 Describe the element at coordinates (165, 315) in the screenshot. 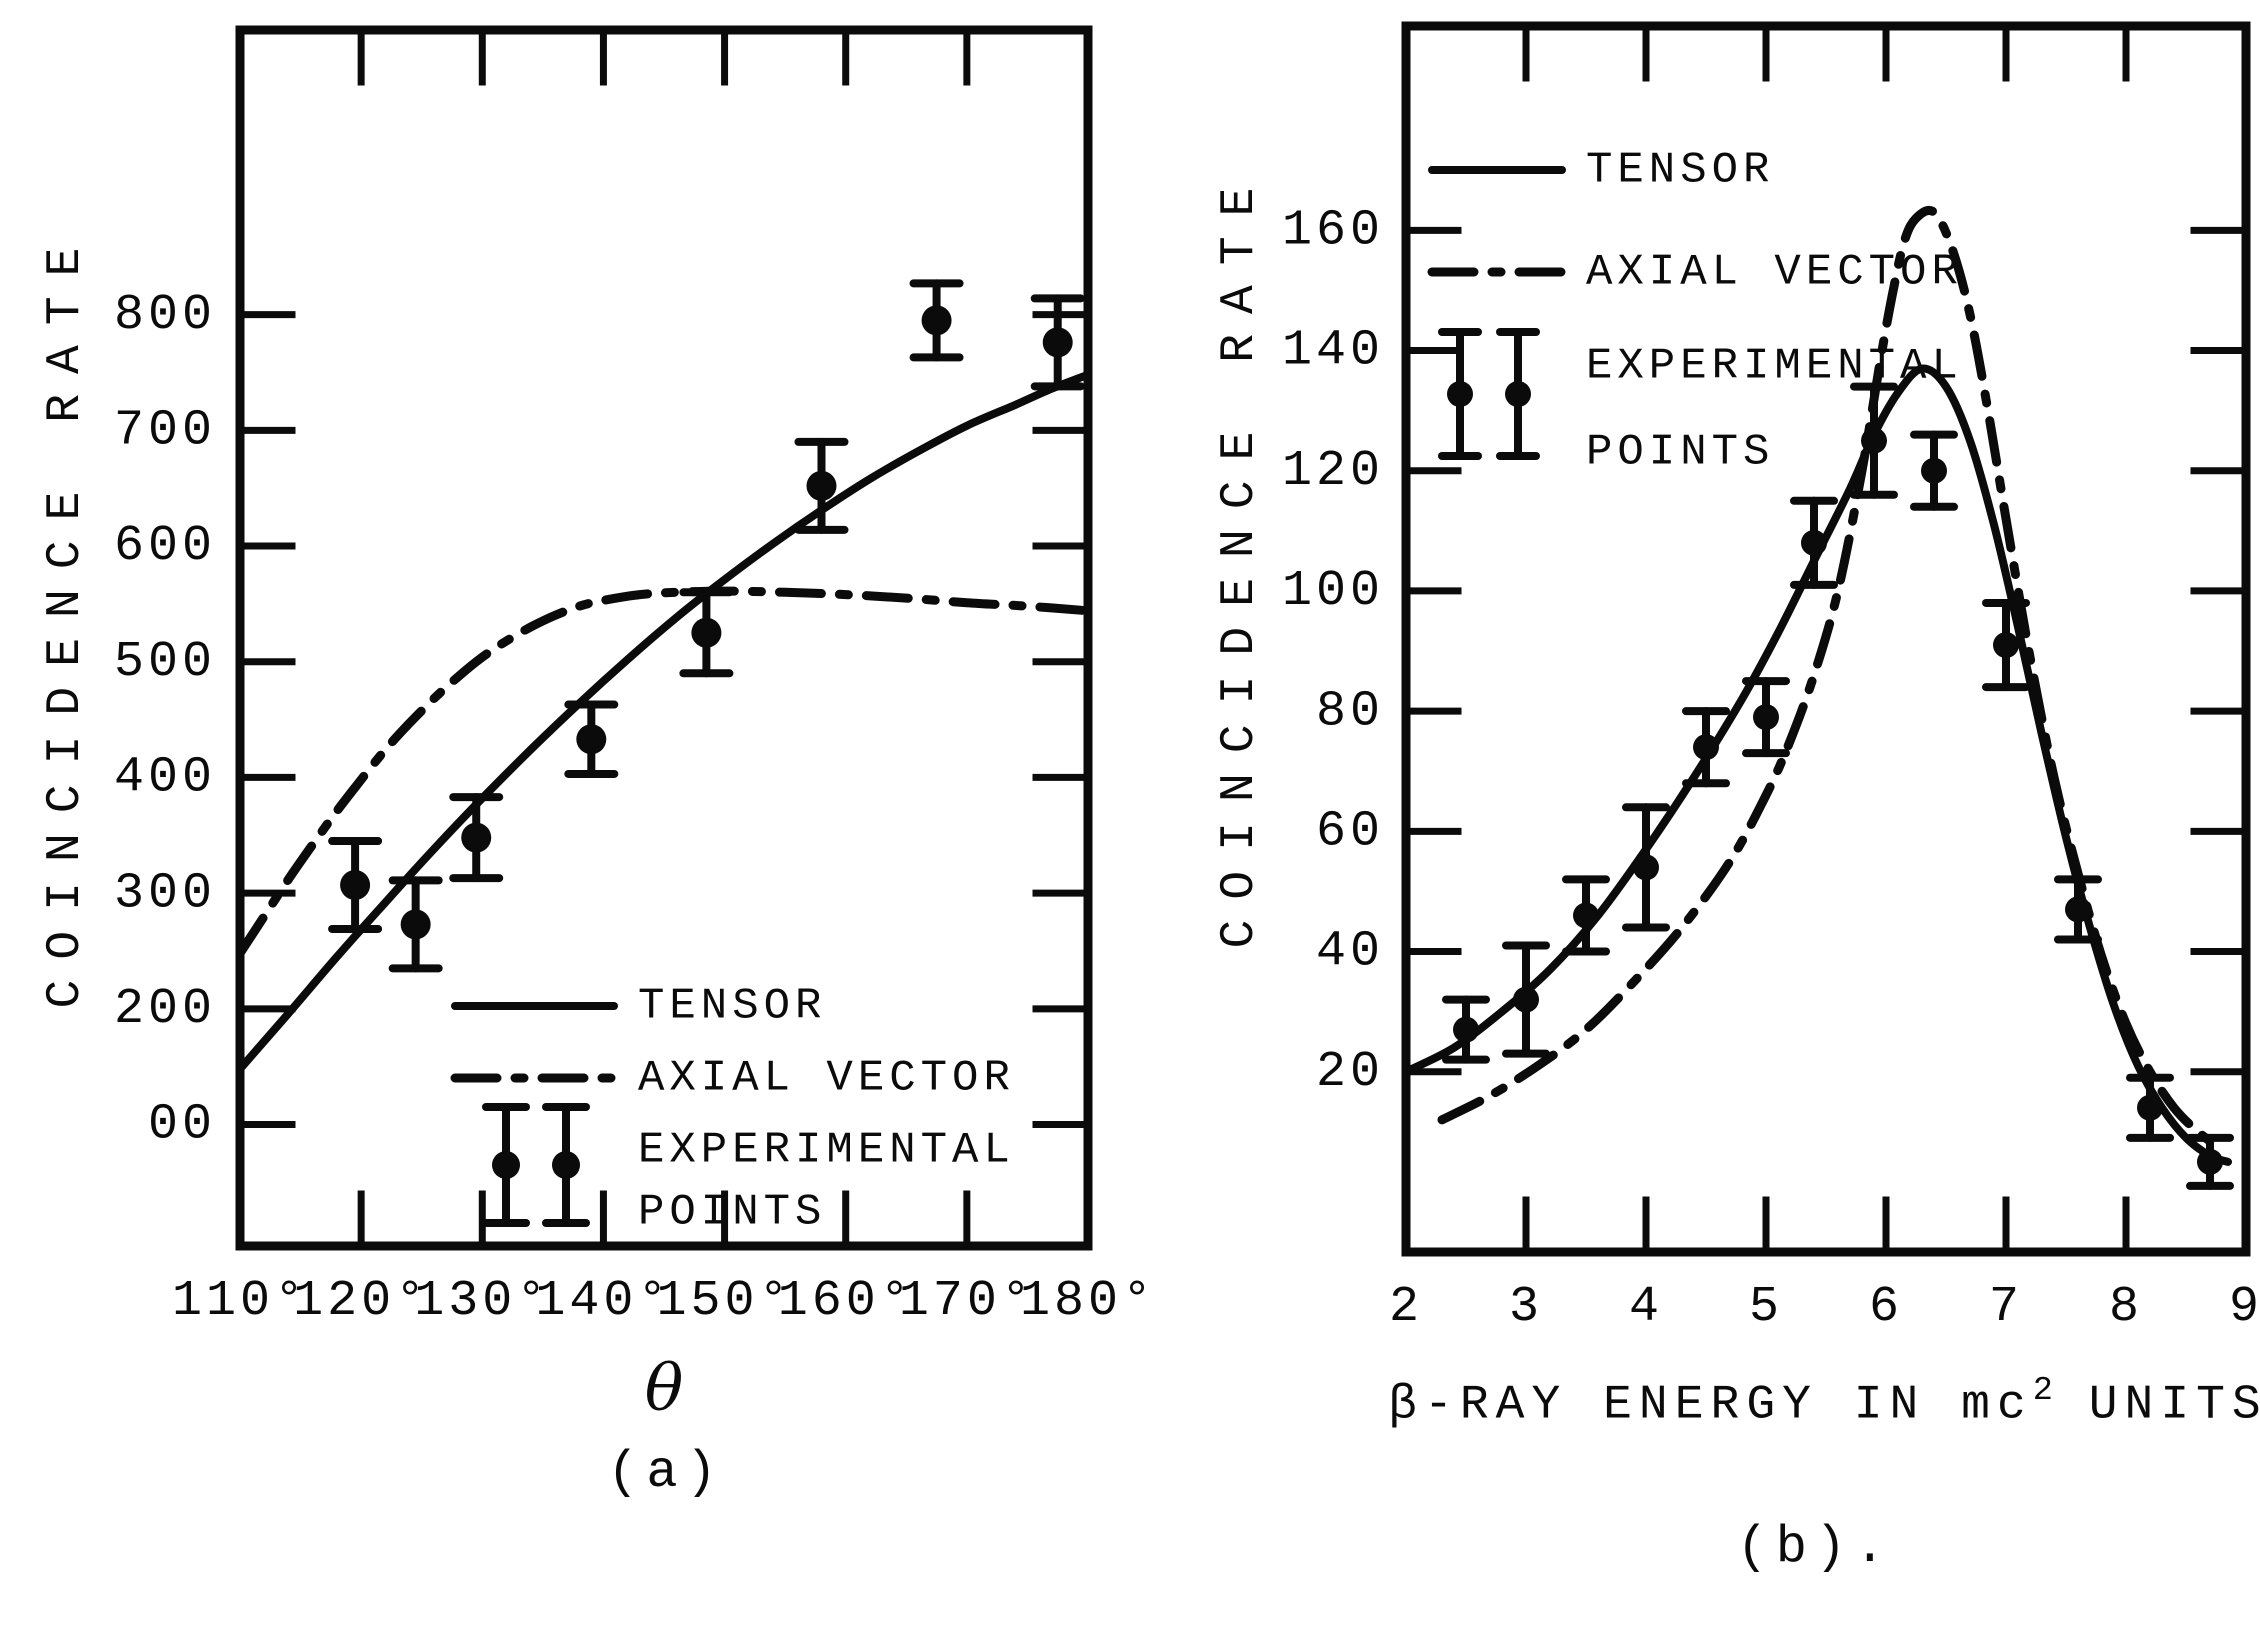

I see `y-tick-label: 800` at that location.